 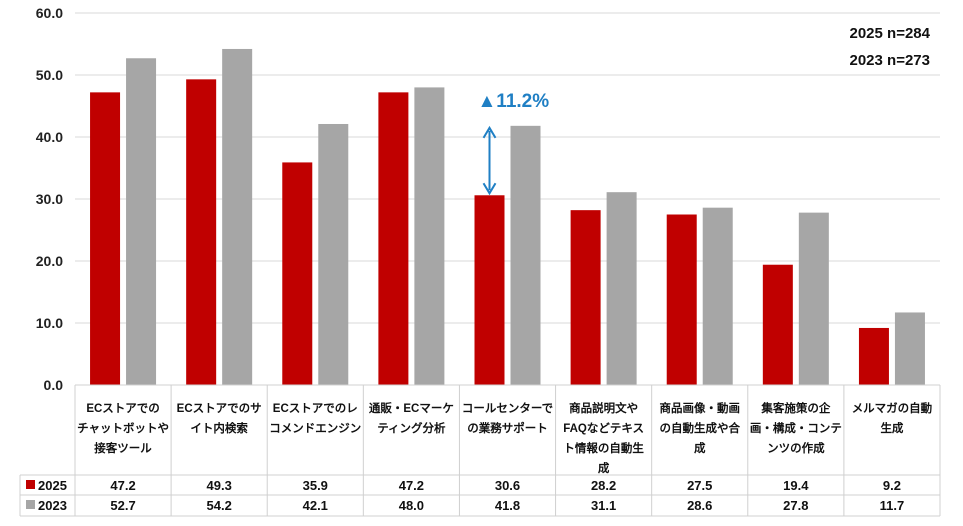 I want to click on data-label-2023: 41.8, so click(x=507, y=505).